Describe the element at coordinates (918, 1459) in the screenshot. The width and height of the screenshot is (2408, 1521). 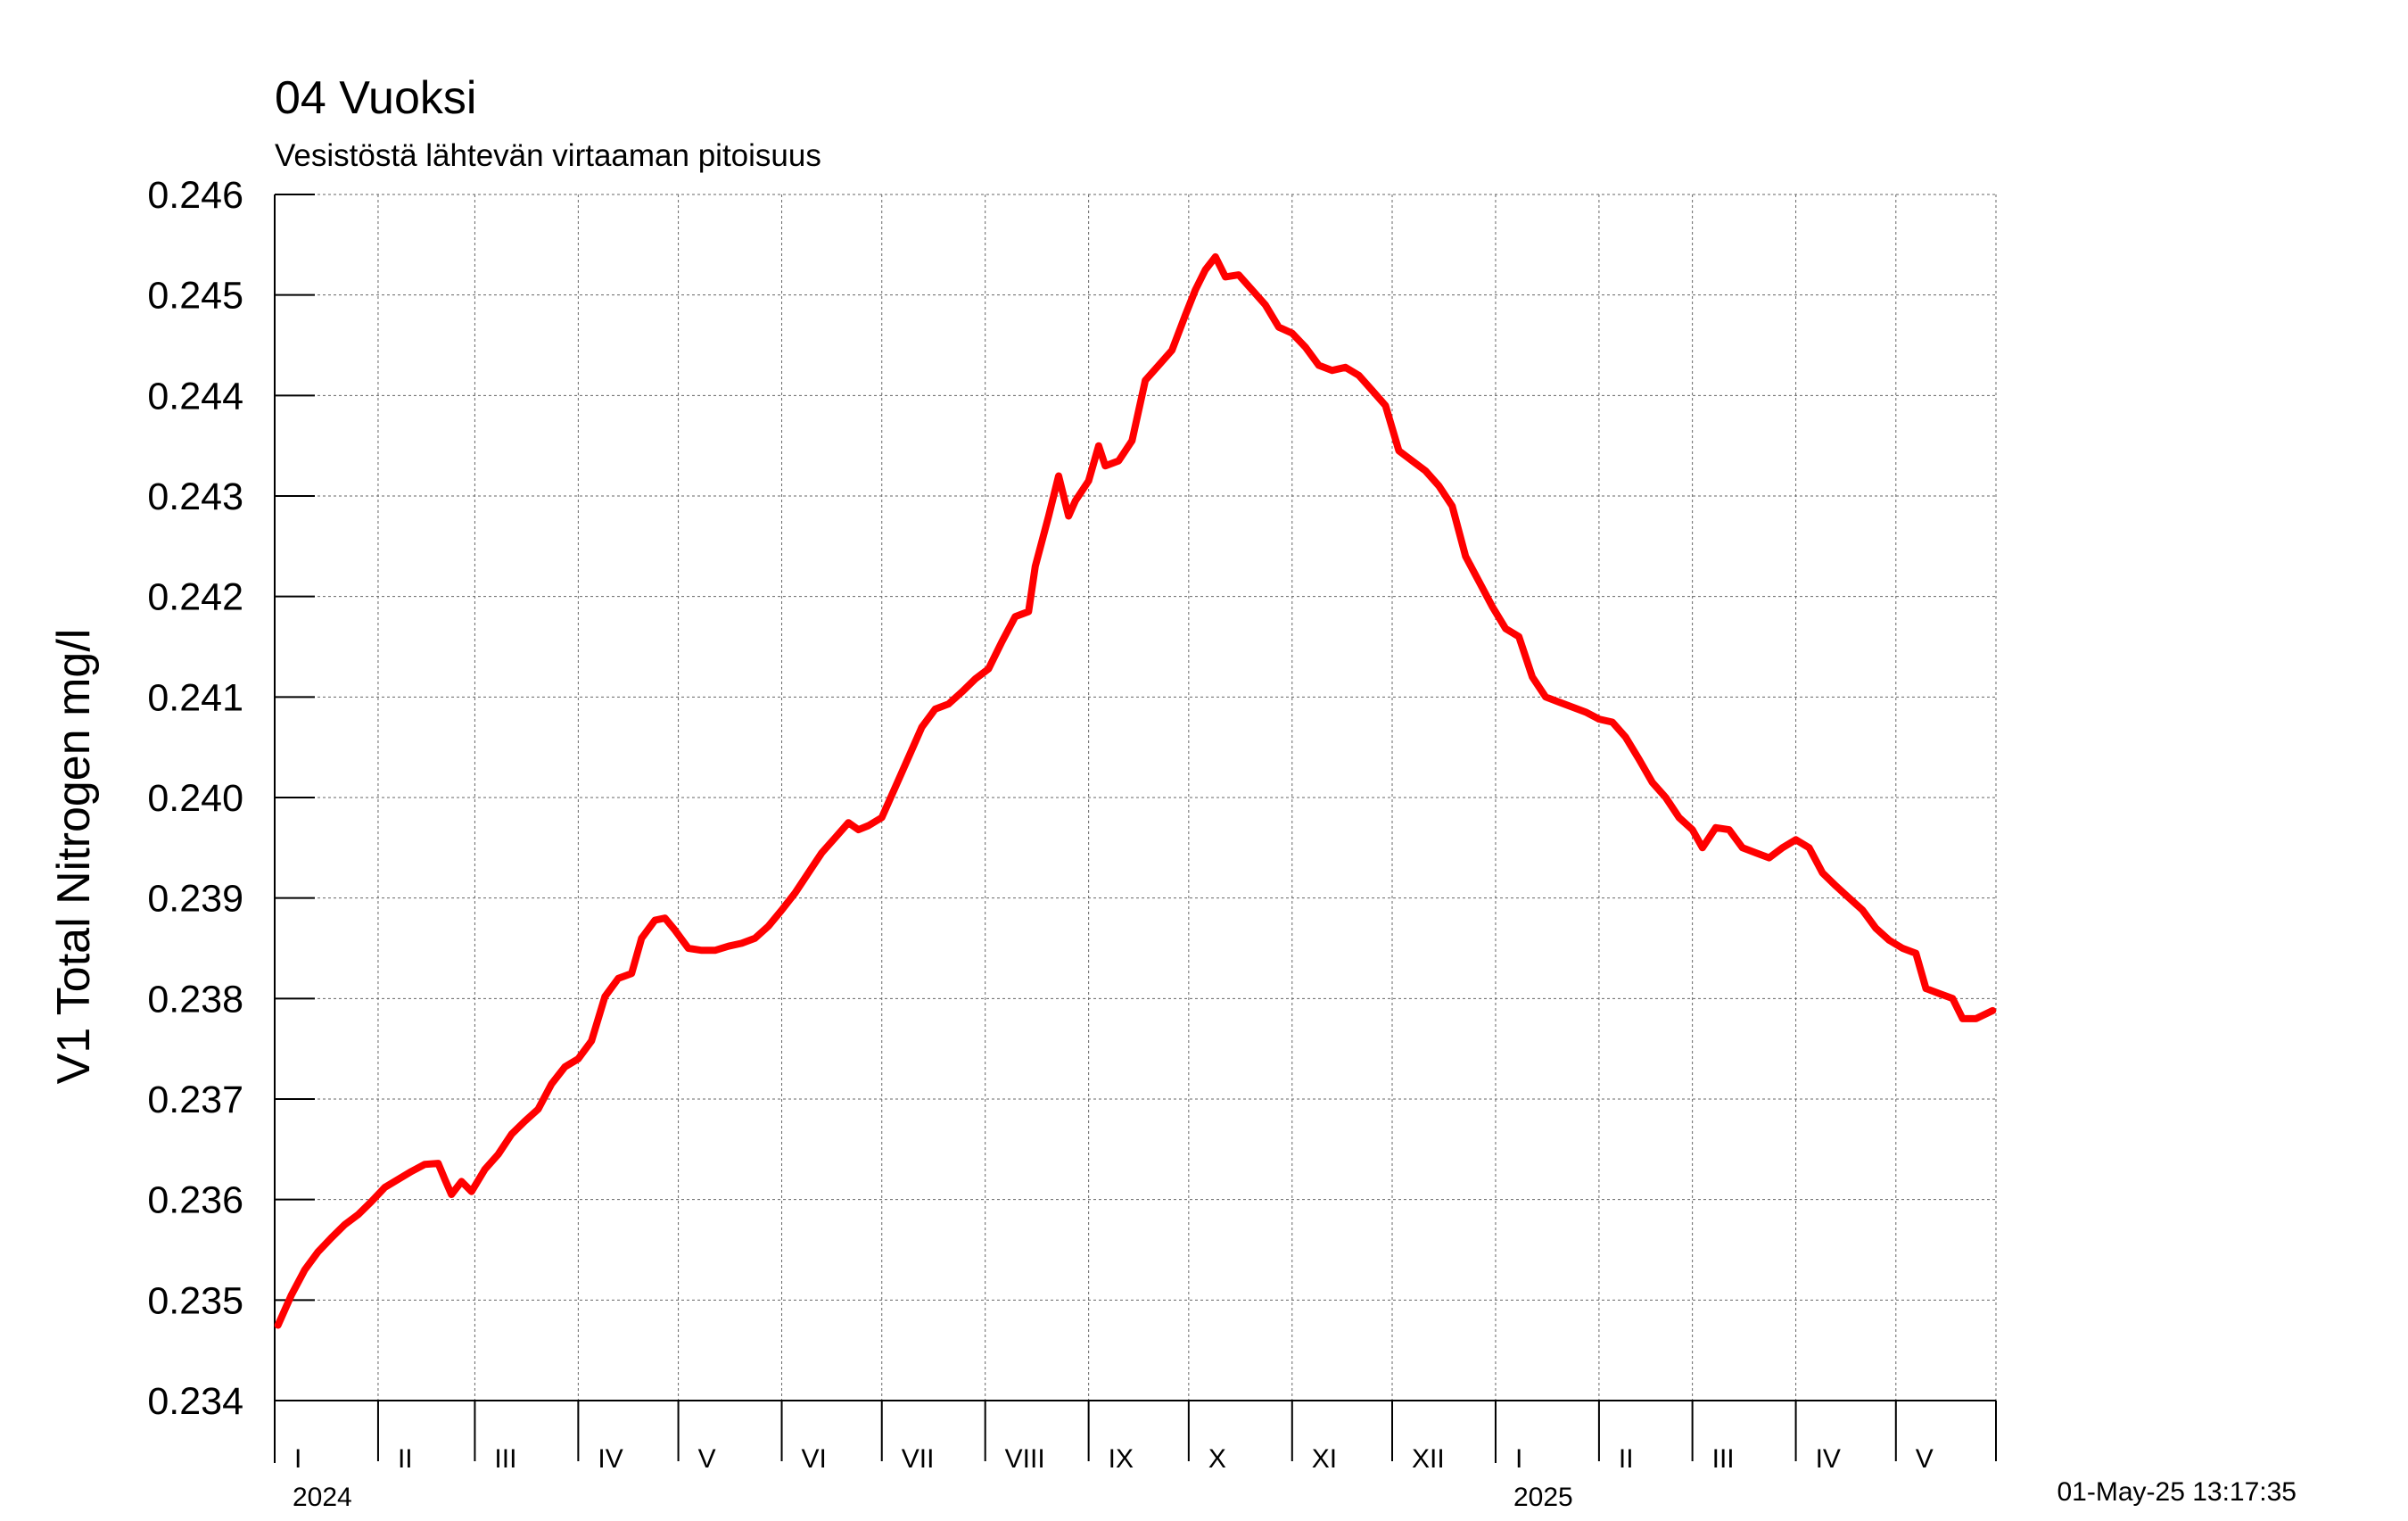
I see `month-label: VII` at that location.